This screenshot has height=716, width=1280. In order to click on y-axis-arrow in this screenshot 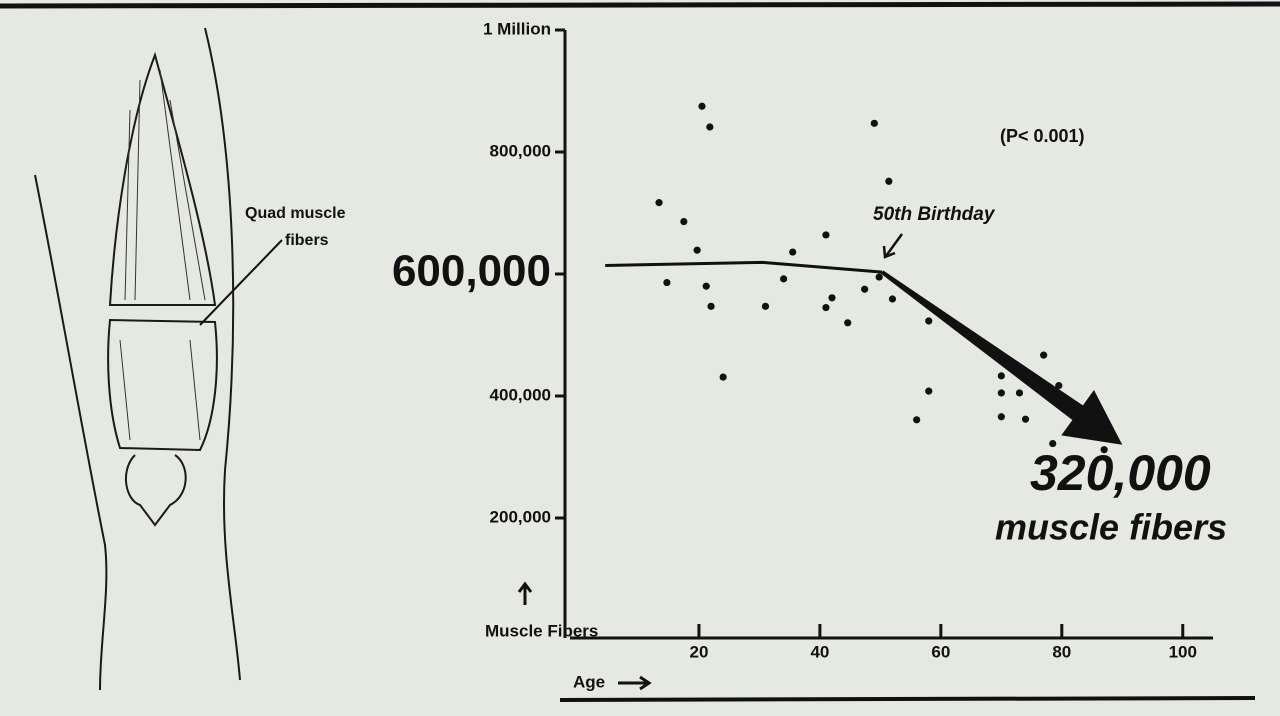, I will do `click(525, 593)`.